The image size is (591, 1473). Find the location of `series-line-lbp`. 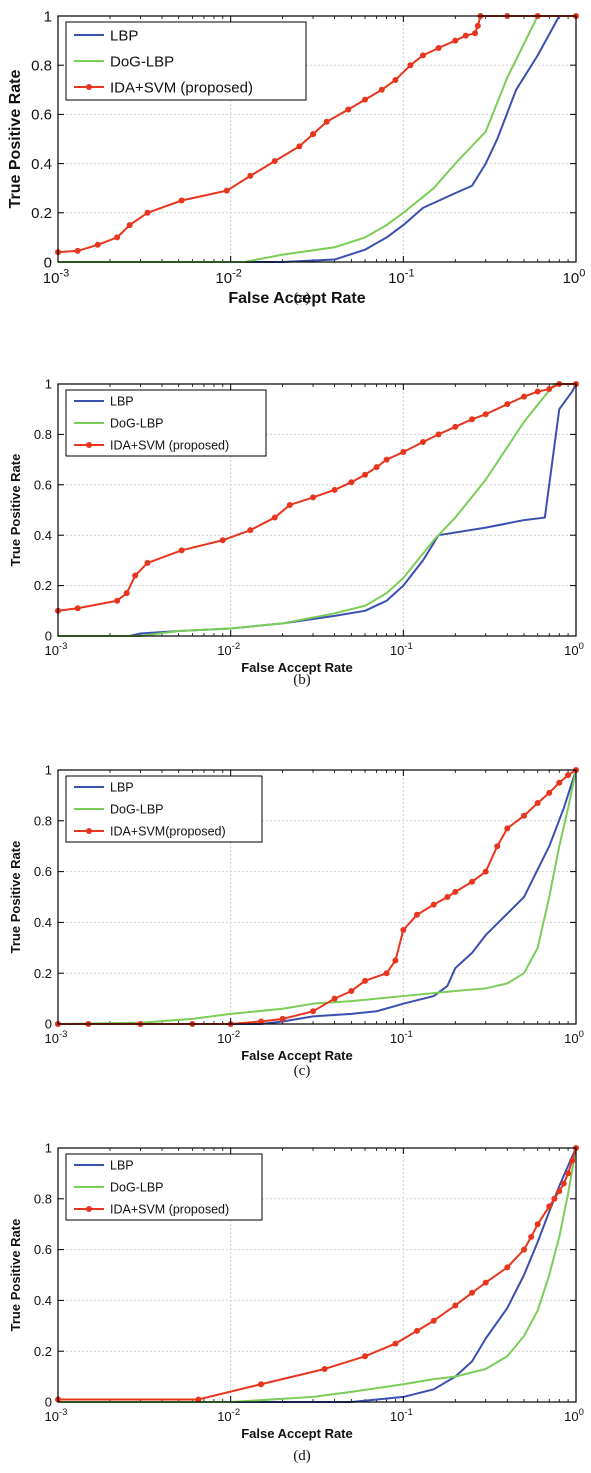

series-line-lbp is located at coordinates (317, 139).